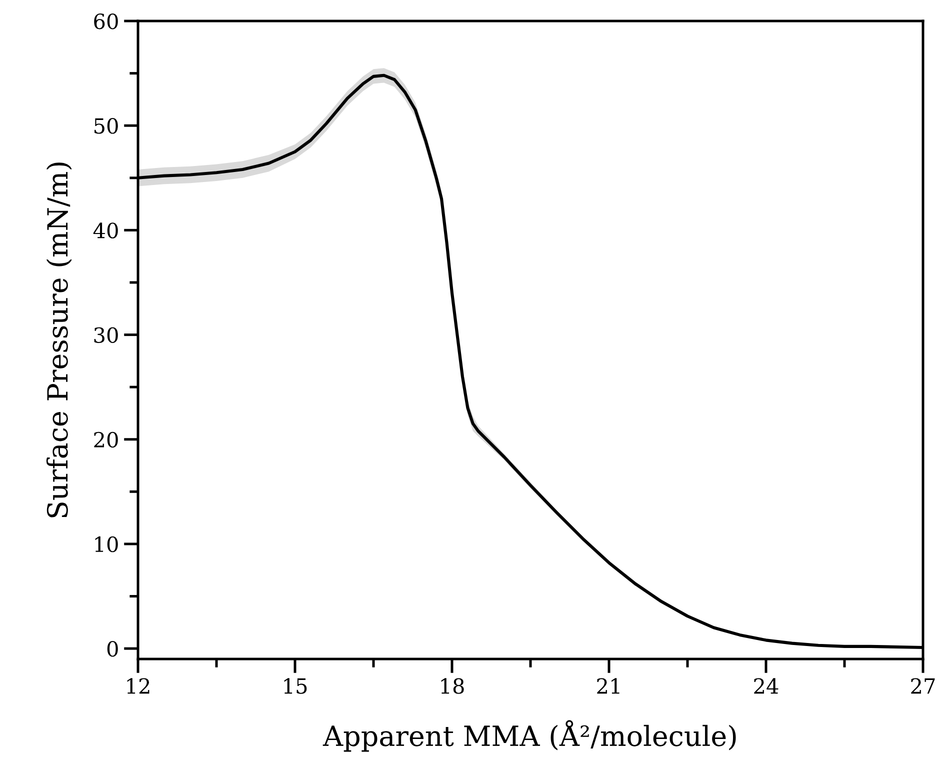 The width and height of the screenshot is (940, 765). What do you see at coordinates (766, 686) in the screenshot?
I see `x-tick-label: 24` at bounding box center [766, 686].